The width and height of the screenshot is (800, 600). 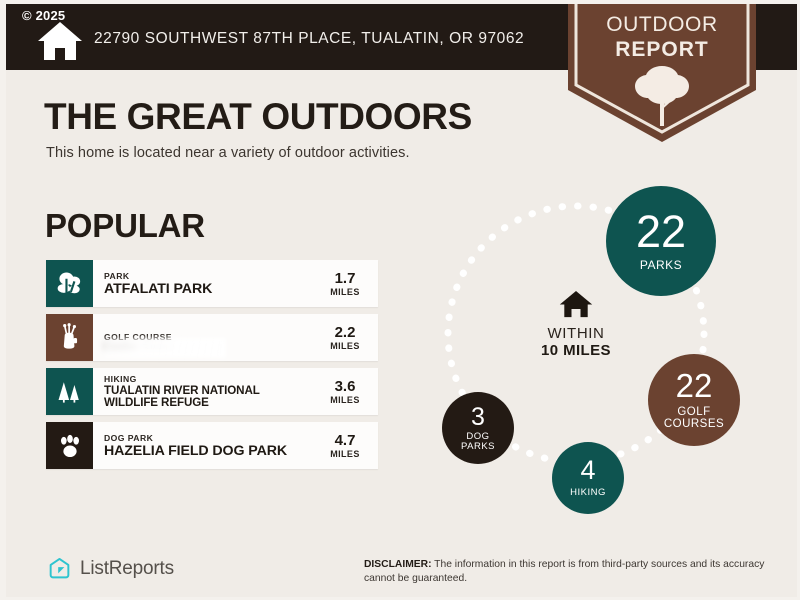 I want to click on tree-icon, so click(x=662, y=96).